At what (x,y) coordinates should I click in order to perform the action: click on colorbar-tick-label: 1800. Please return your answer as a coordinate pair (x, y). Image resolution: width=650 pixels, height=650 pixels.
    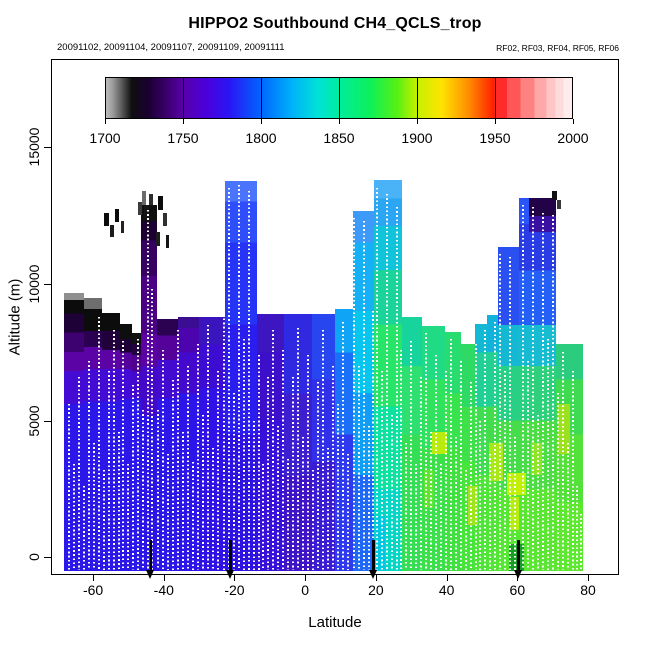
    Looking at the image, I should click on (261, 138).